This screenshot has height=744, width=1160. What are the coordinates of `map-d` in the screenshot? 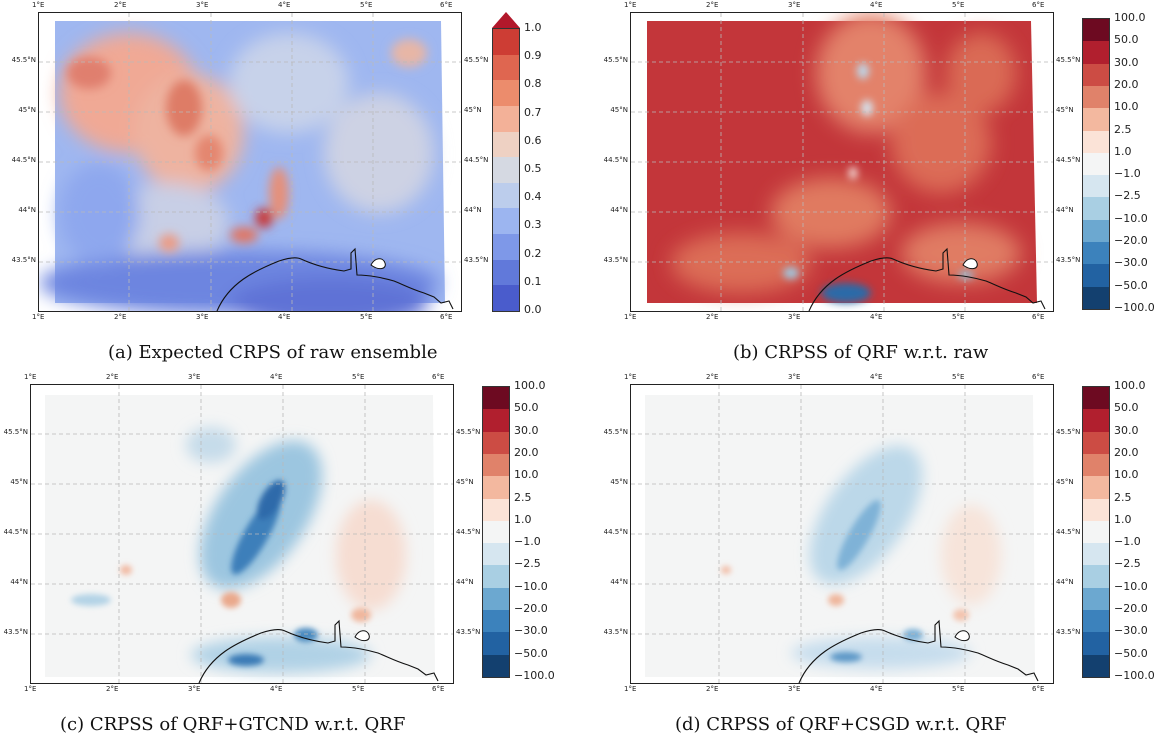 It's located at (842, 534).